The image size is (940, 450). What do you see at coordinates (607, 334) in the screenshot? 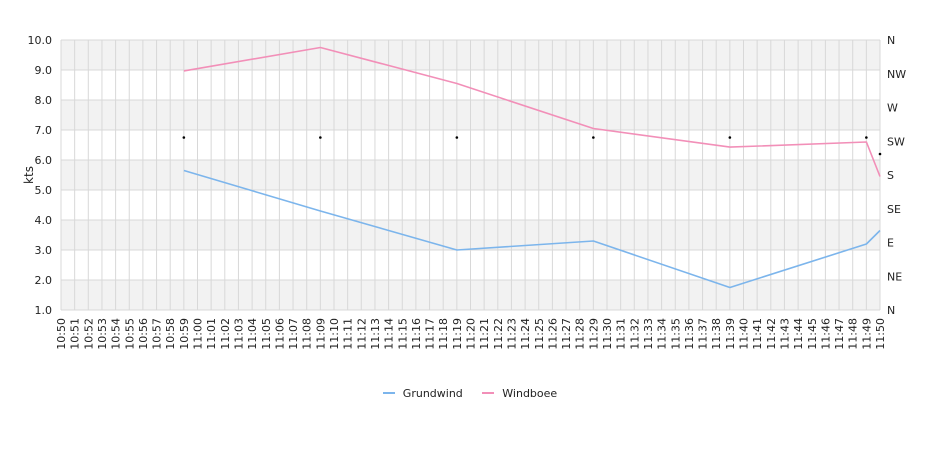
I see `x-tick-label: 11:30` at bounding box center [607, 334].